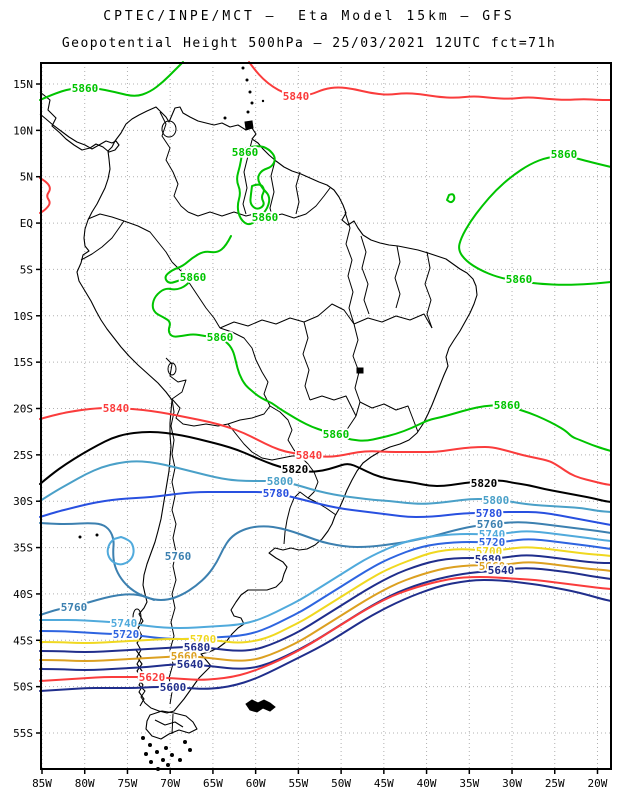 The width and height of the screenshot is (618, 800). What do you see at coordinates (23, 84) in the screenshot?
I see `y-axis-tick-label: 15N` at bounding box center [23, 84].